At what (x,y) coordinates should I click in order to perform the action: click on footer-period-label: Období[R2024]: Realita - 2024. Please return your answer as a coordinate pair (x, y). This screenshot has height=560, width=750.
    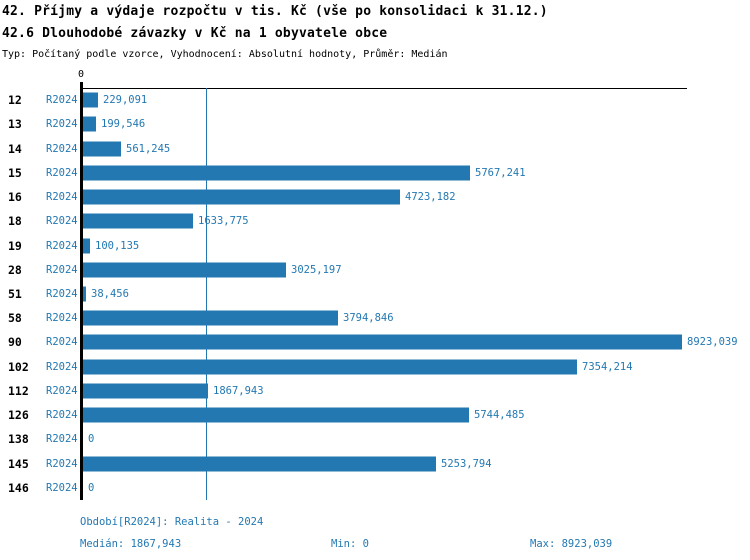
    Looking at the image, I should click on (172, 522).